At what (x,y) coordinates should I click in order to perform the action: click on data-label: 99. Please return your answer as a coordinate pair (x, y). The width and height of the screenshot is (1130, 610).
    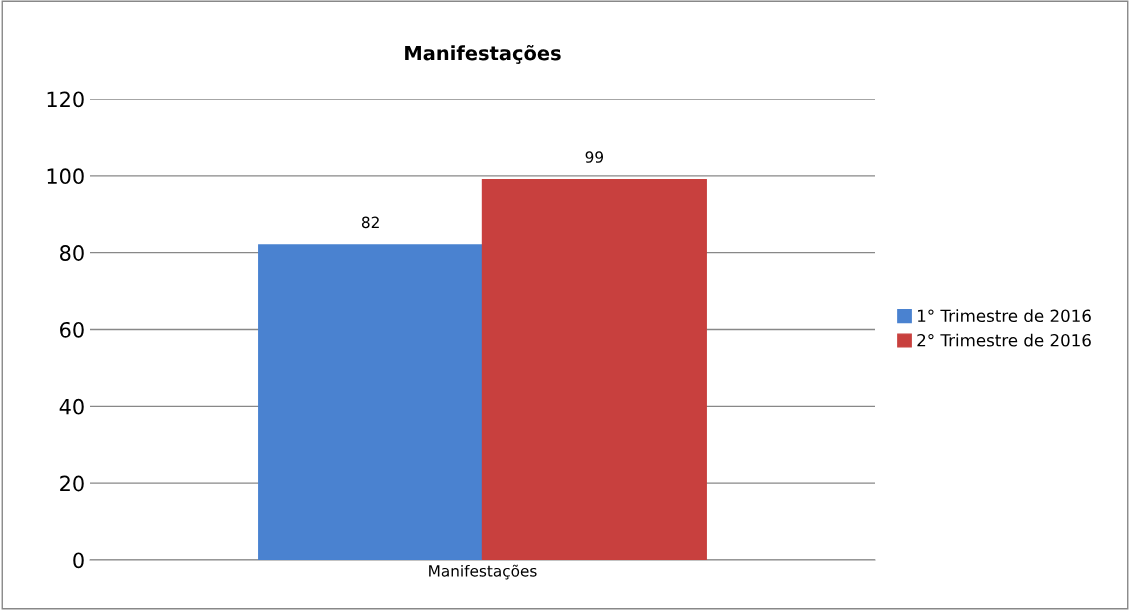
    Looking at the image, I should click on (594, 157).